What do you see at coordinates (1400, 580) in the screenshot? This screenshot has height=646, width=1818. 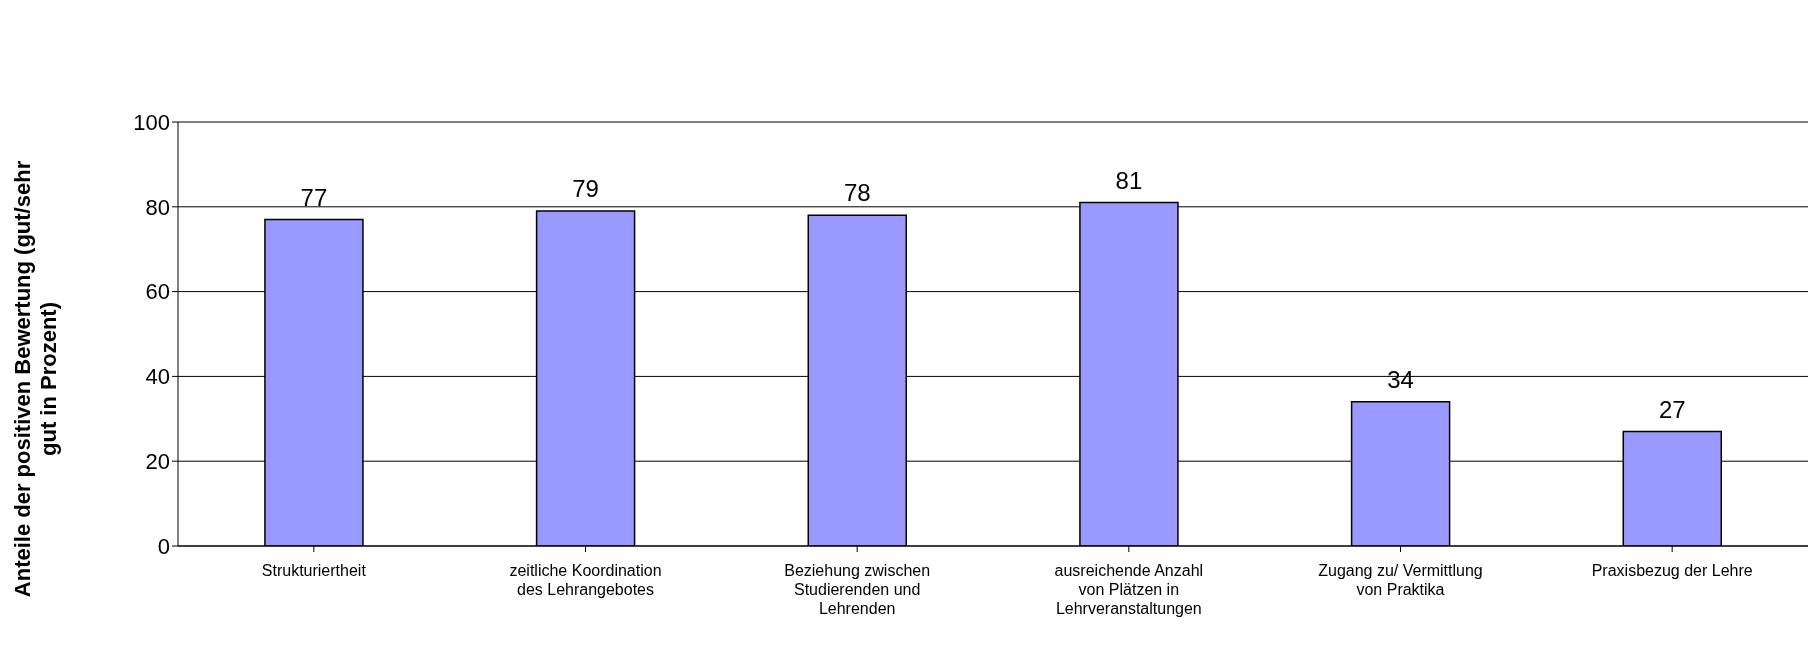 I see `x-tick-label: Zugang zu/ Vermittlung von Praktika` at bounding box center [1400, 580].